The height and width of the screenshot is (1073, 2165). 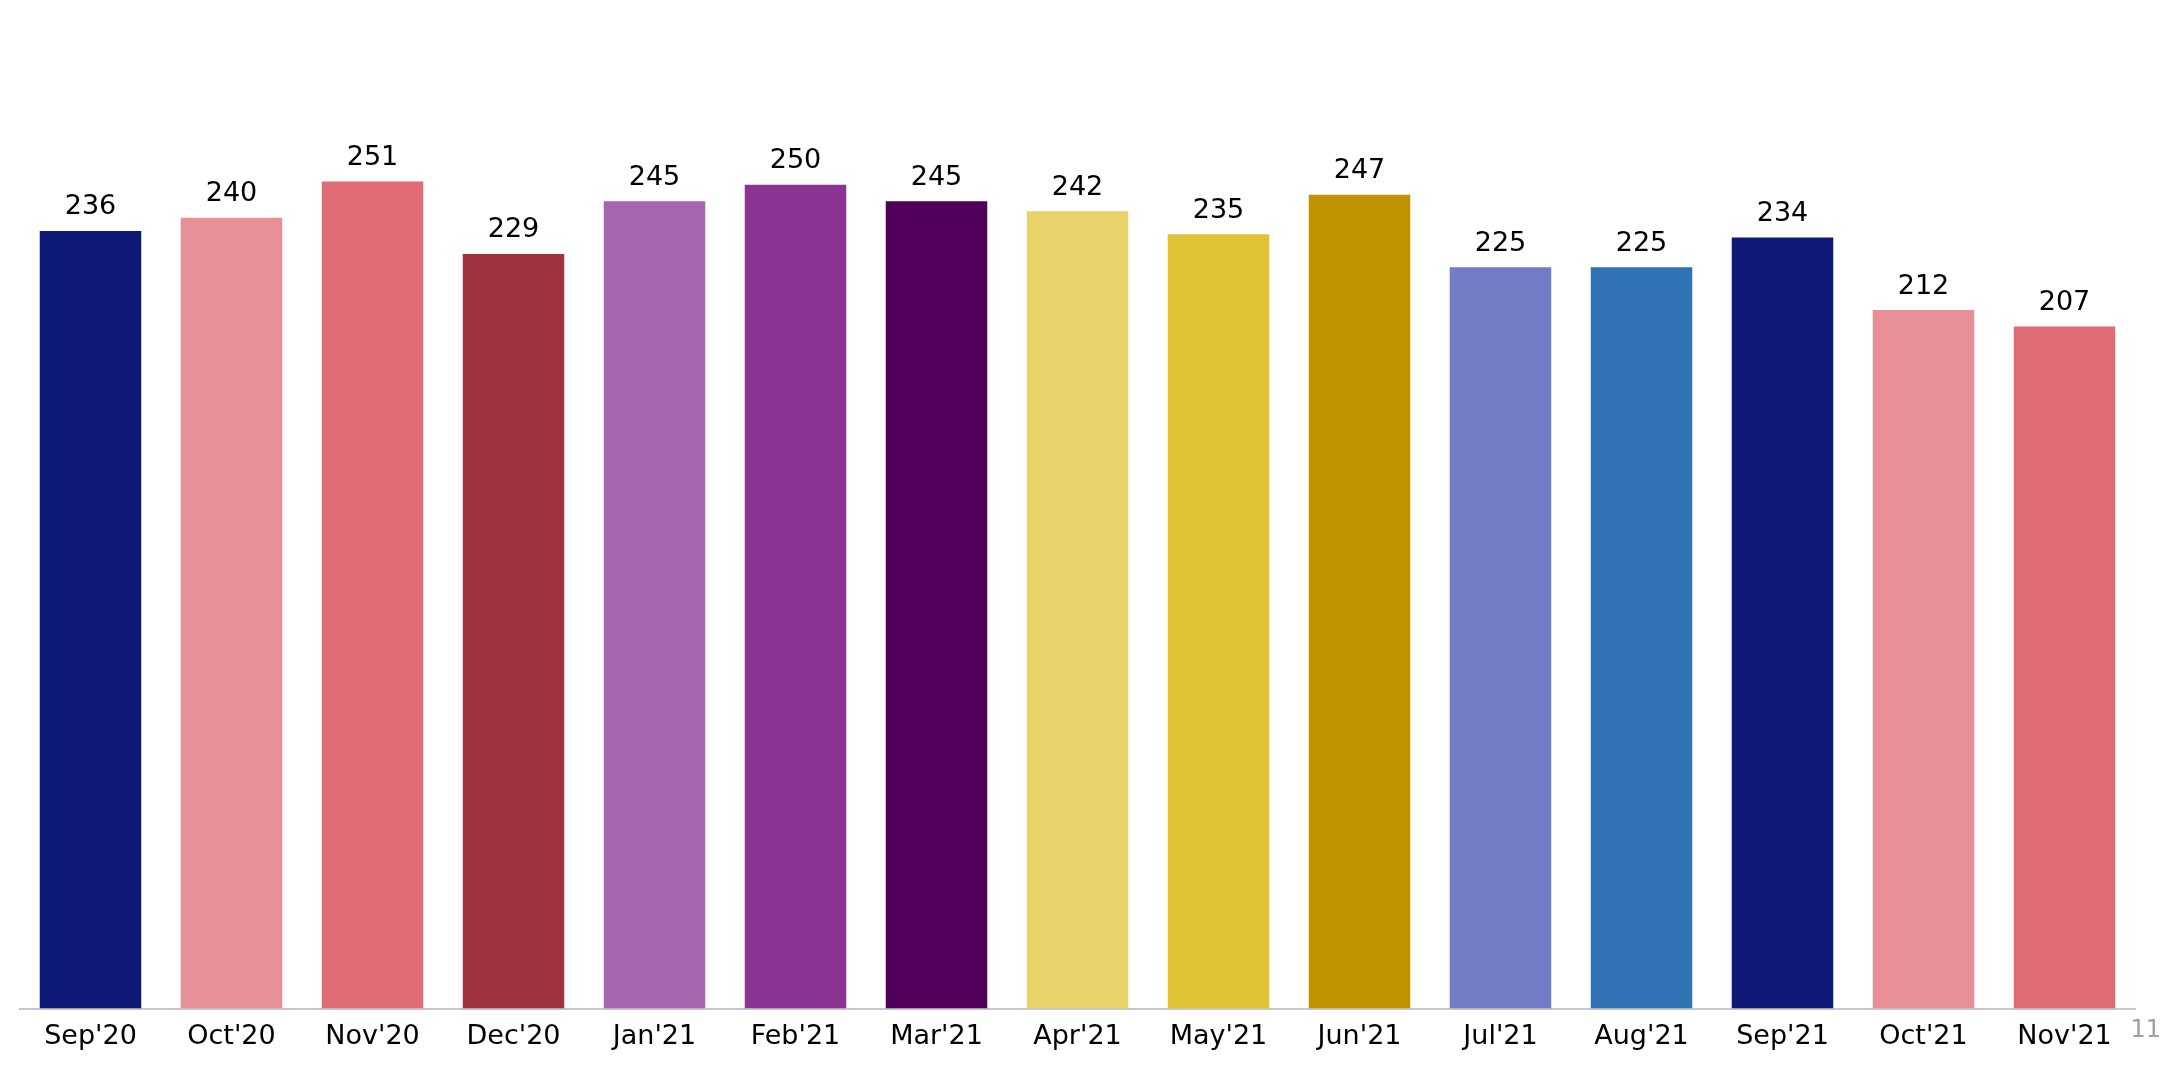 I want to click on x-tick-label: Mar'21, so click(x=936, y=1034).